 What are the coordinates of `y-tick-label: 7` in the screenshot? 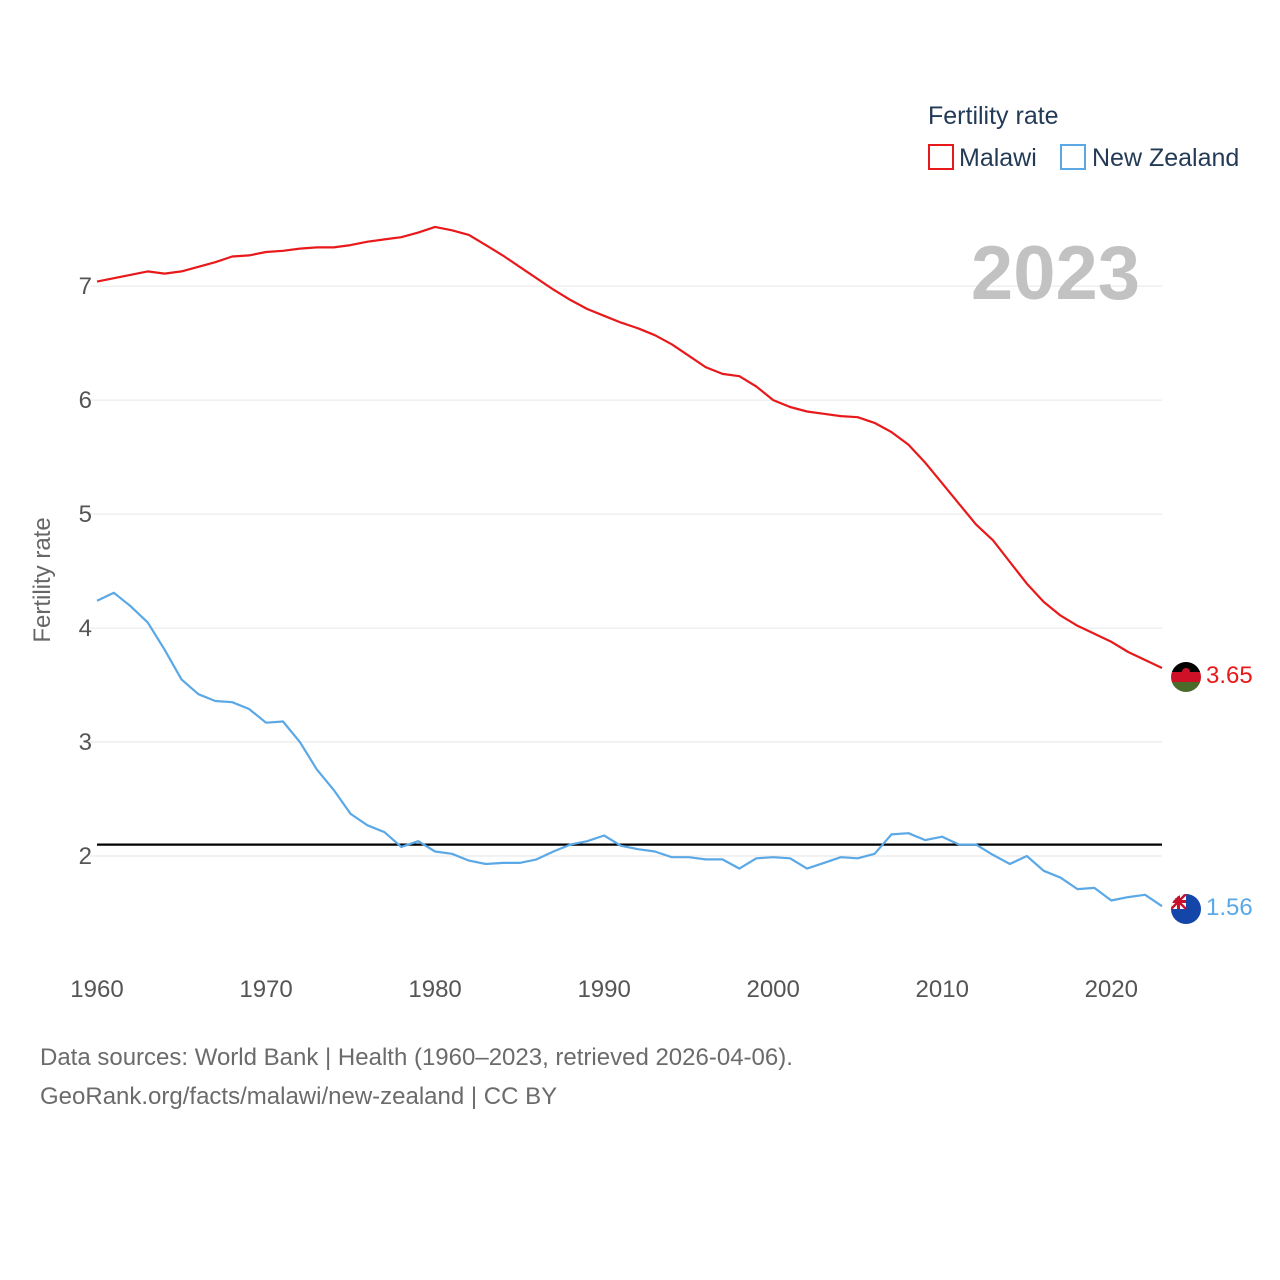 It's located at (85, 286).